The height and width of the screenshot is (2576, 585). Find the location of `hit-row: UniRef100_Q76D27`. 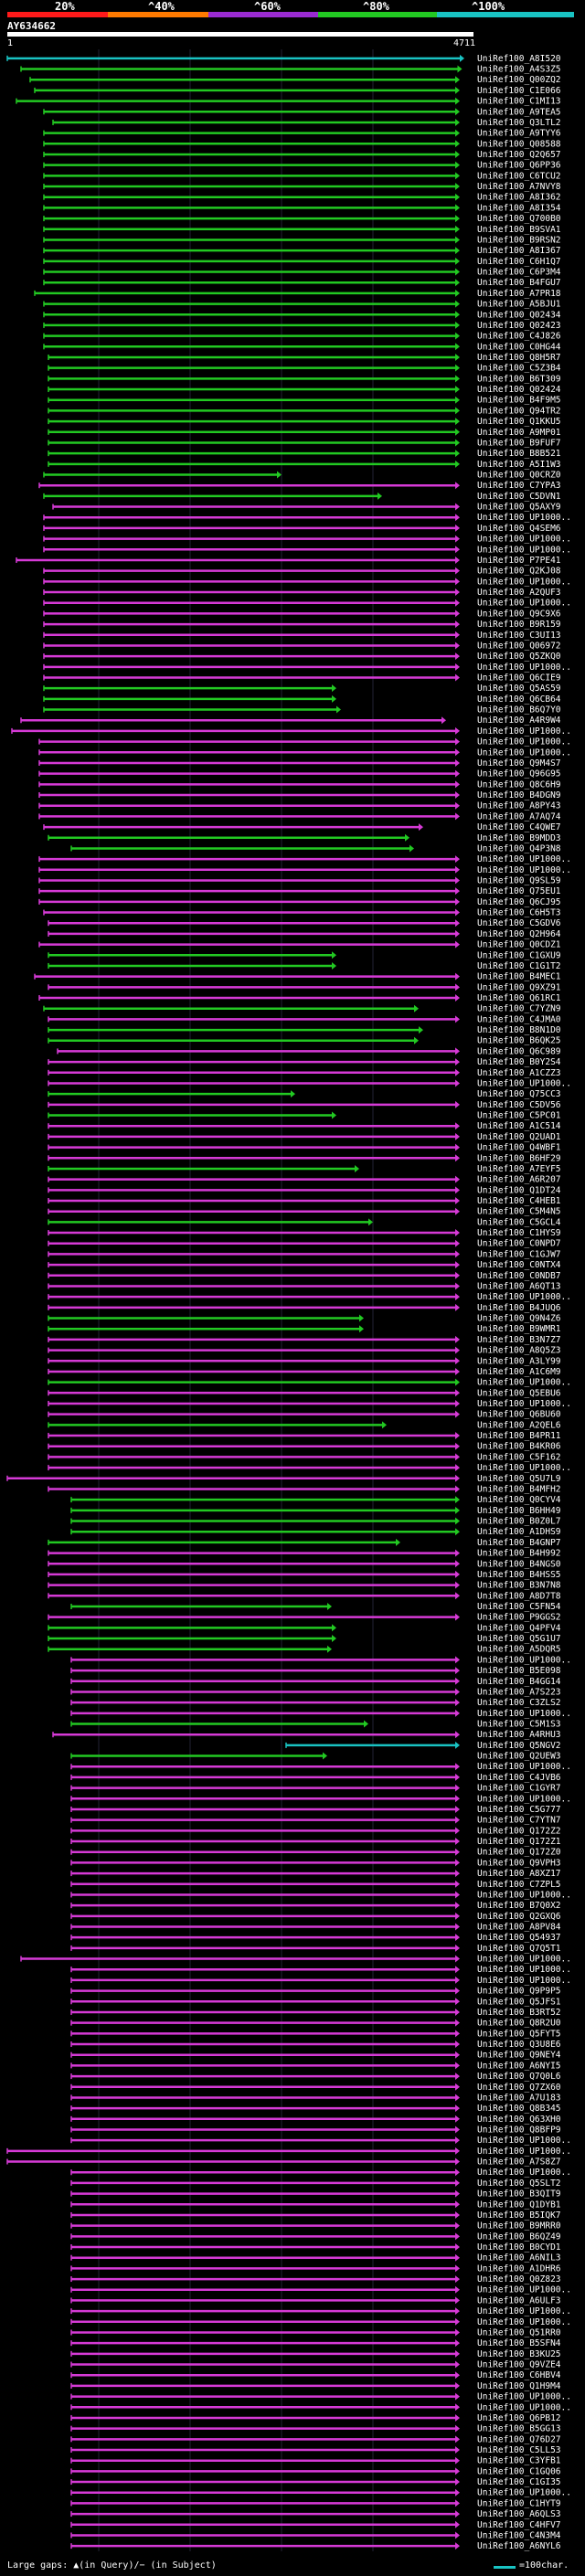

hit-row: UniRef100_Q76D27 is located at coordinates (315, 2439).